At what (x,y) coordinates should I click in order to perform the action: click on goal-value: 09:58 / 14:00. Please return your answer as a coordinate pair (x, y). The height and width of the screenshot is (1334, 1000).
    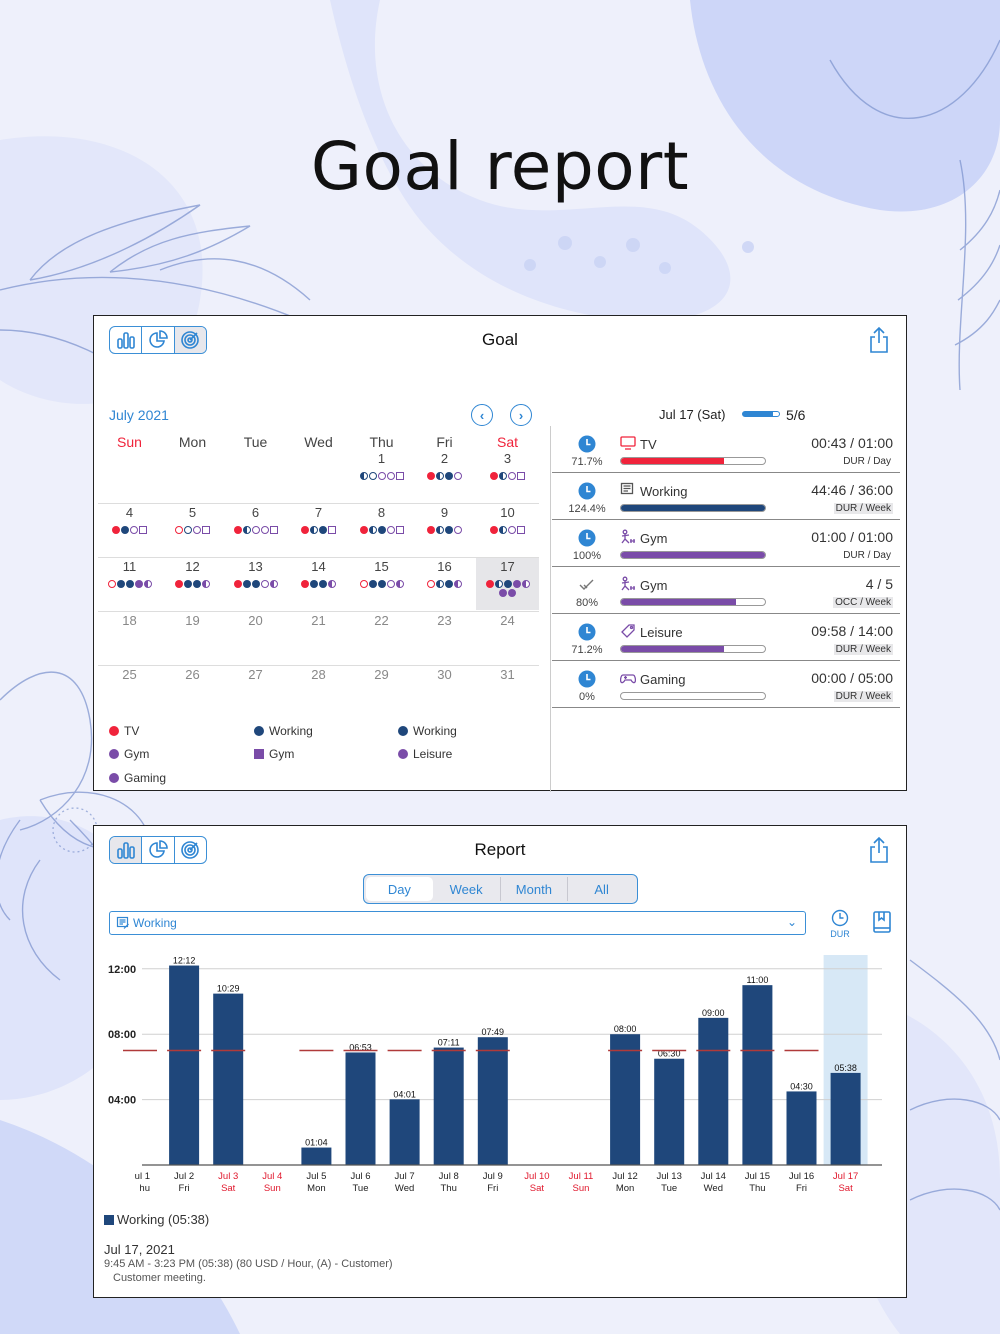
    Looking at the image, I should click on (852, 631).